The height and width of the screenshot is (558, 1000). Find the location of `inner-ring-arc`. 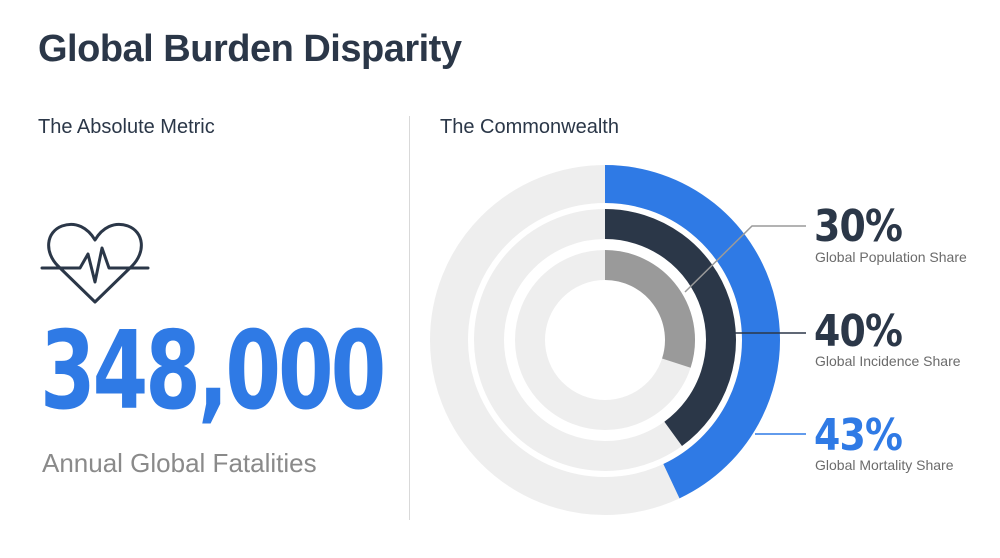

inner-ring-arc is located at coordinates (649, 309).